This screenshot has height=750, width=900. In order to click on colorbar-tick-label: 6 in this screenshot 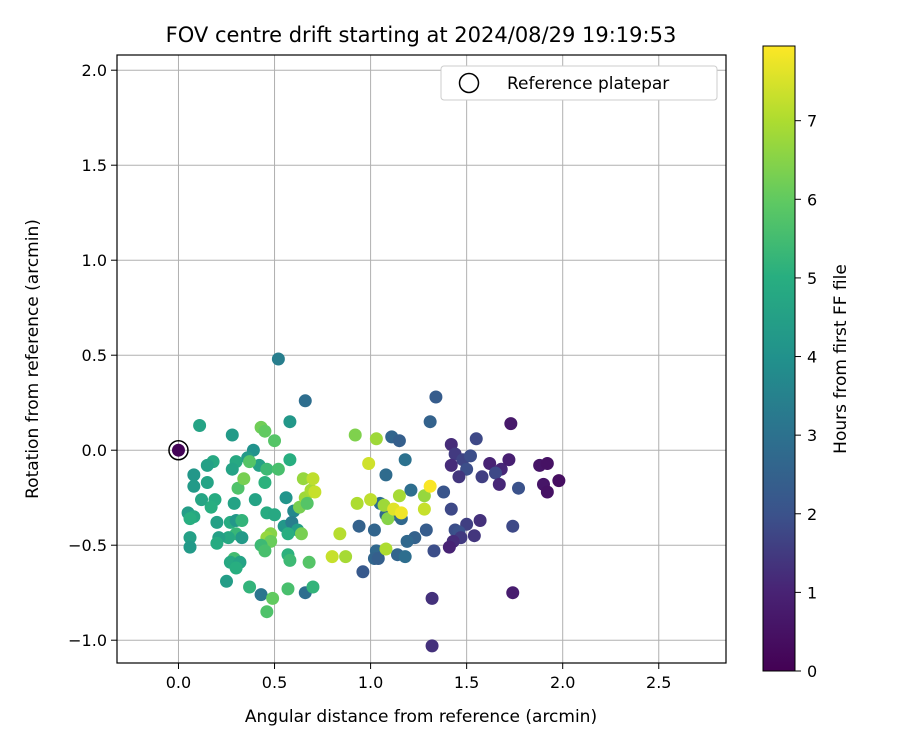, I will do `click(812, 199)`.